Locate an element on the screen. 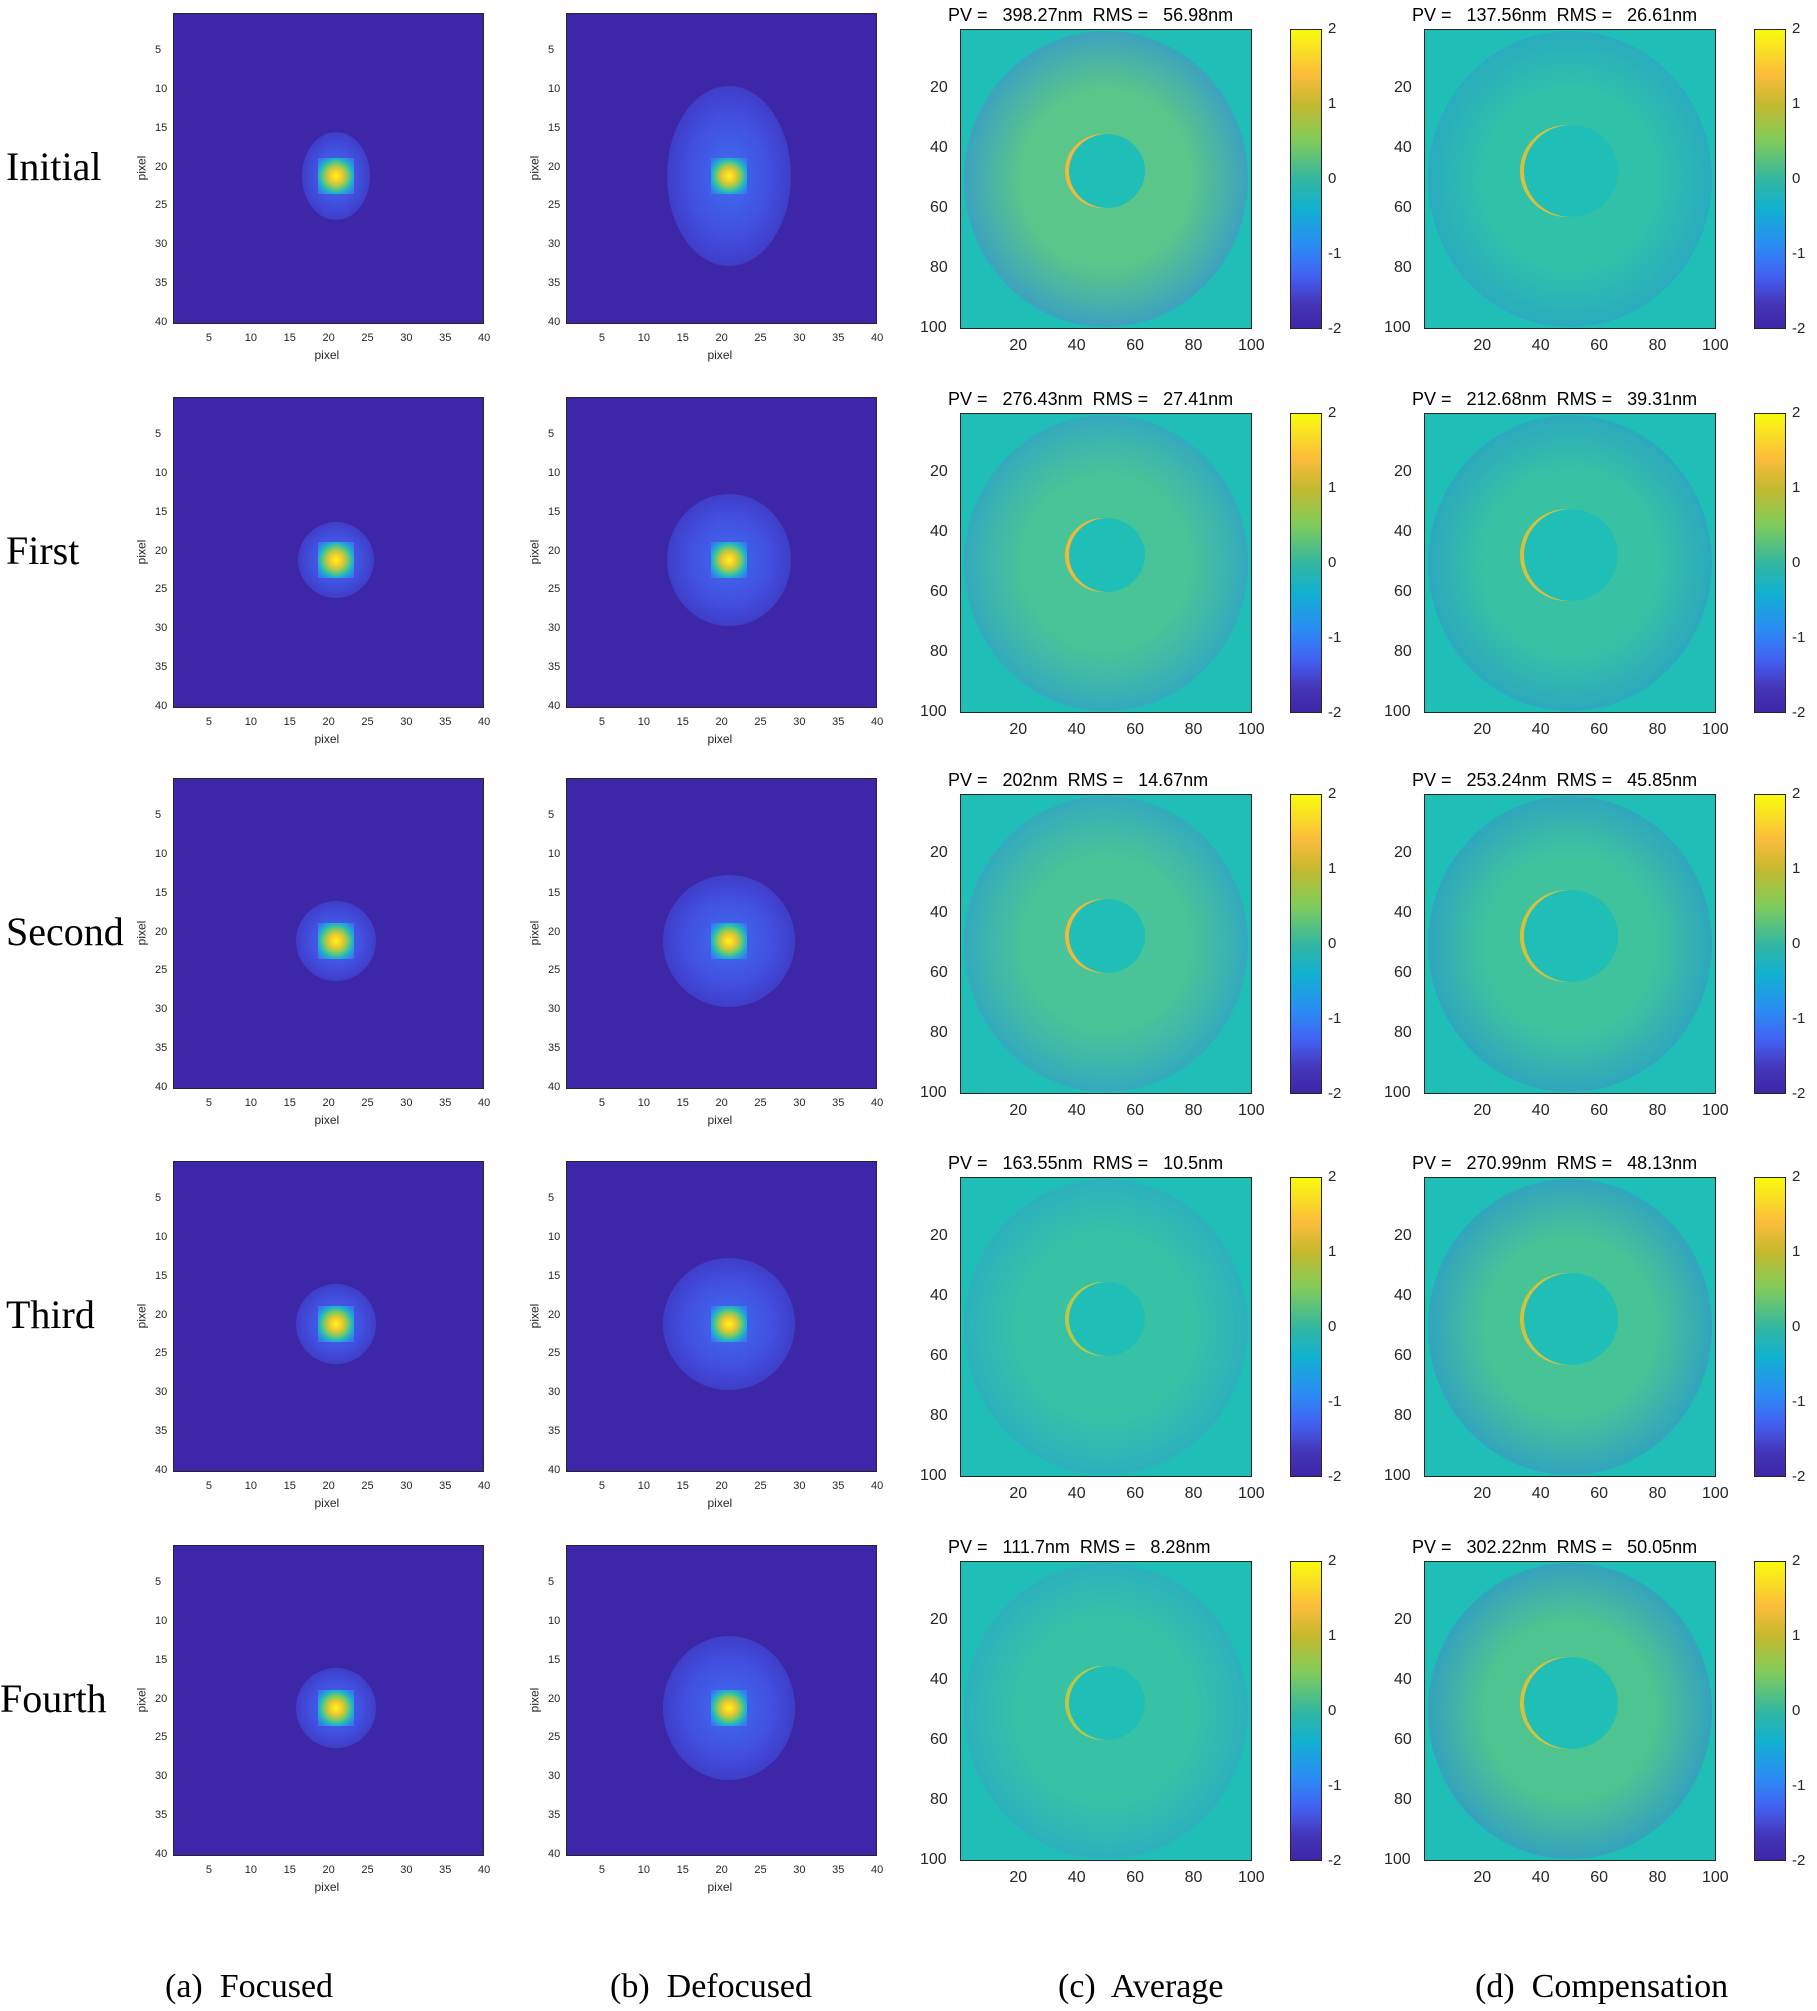 This screenshot has width=1817, height=2011. y-tick: 35 is located at coordinates (554, 1048).